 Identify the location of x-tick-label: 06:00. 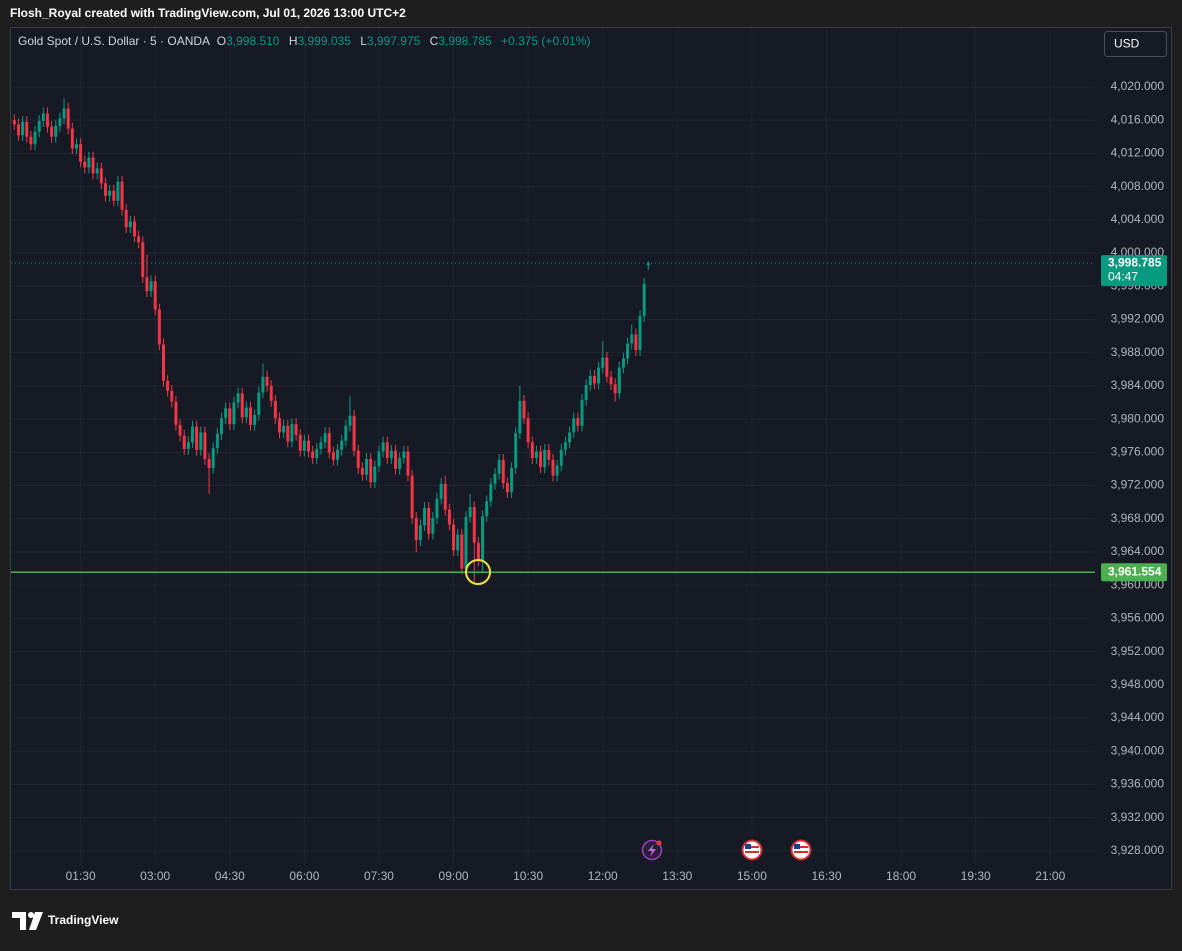
(304, 876).